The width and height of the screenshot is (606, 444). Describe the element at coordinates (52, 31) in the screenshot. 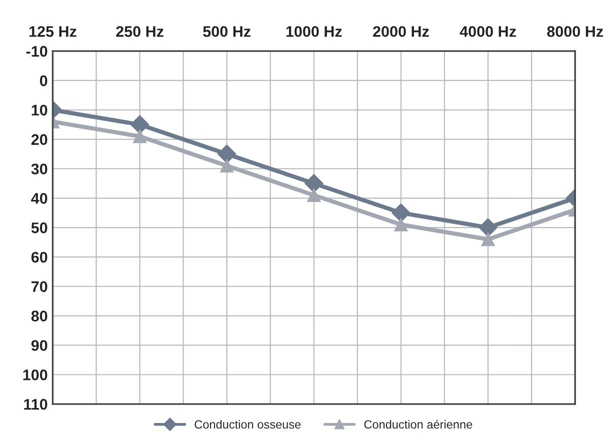

I see `x-tick-label: 125 Hz` at that location.